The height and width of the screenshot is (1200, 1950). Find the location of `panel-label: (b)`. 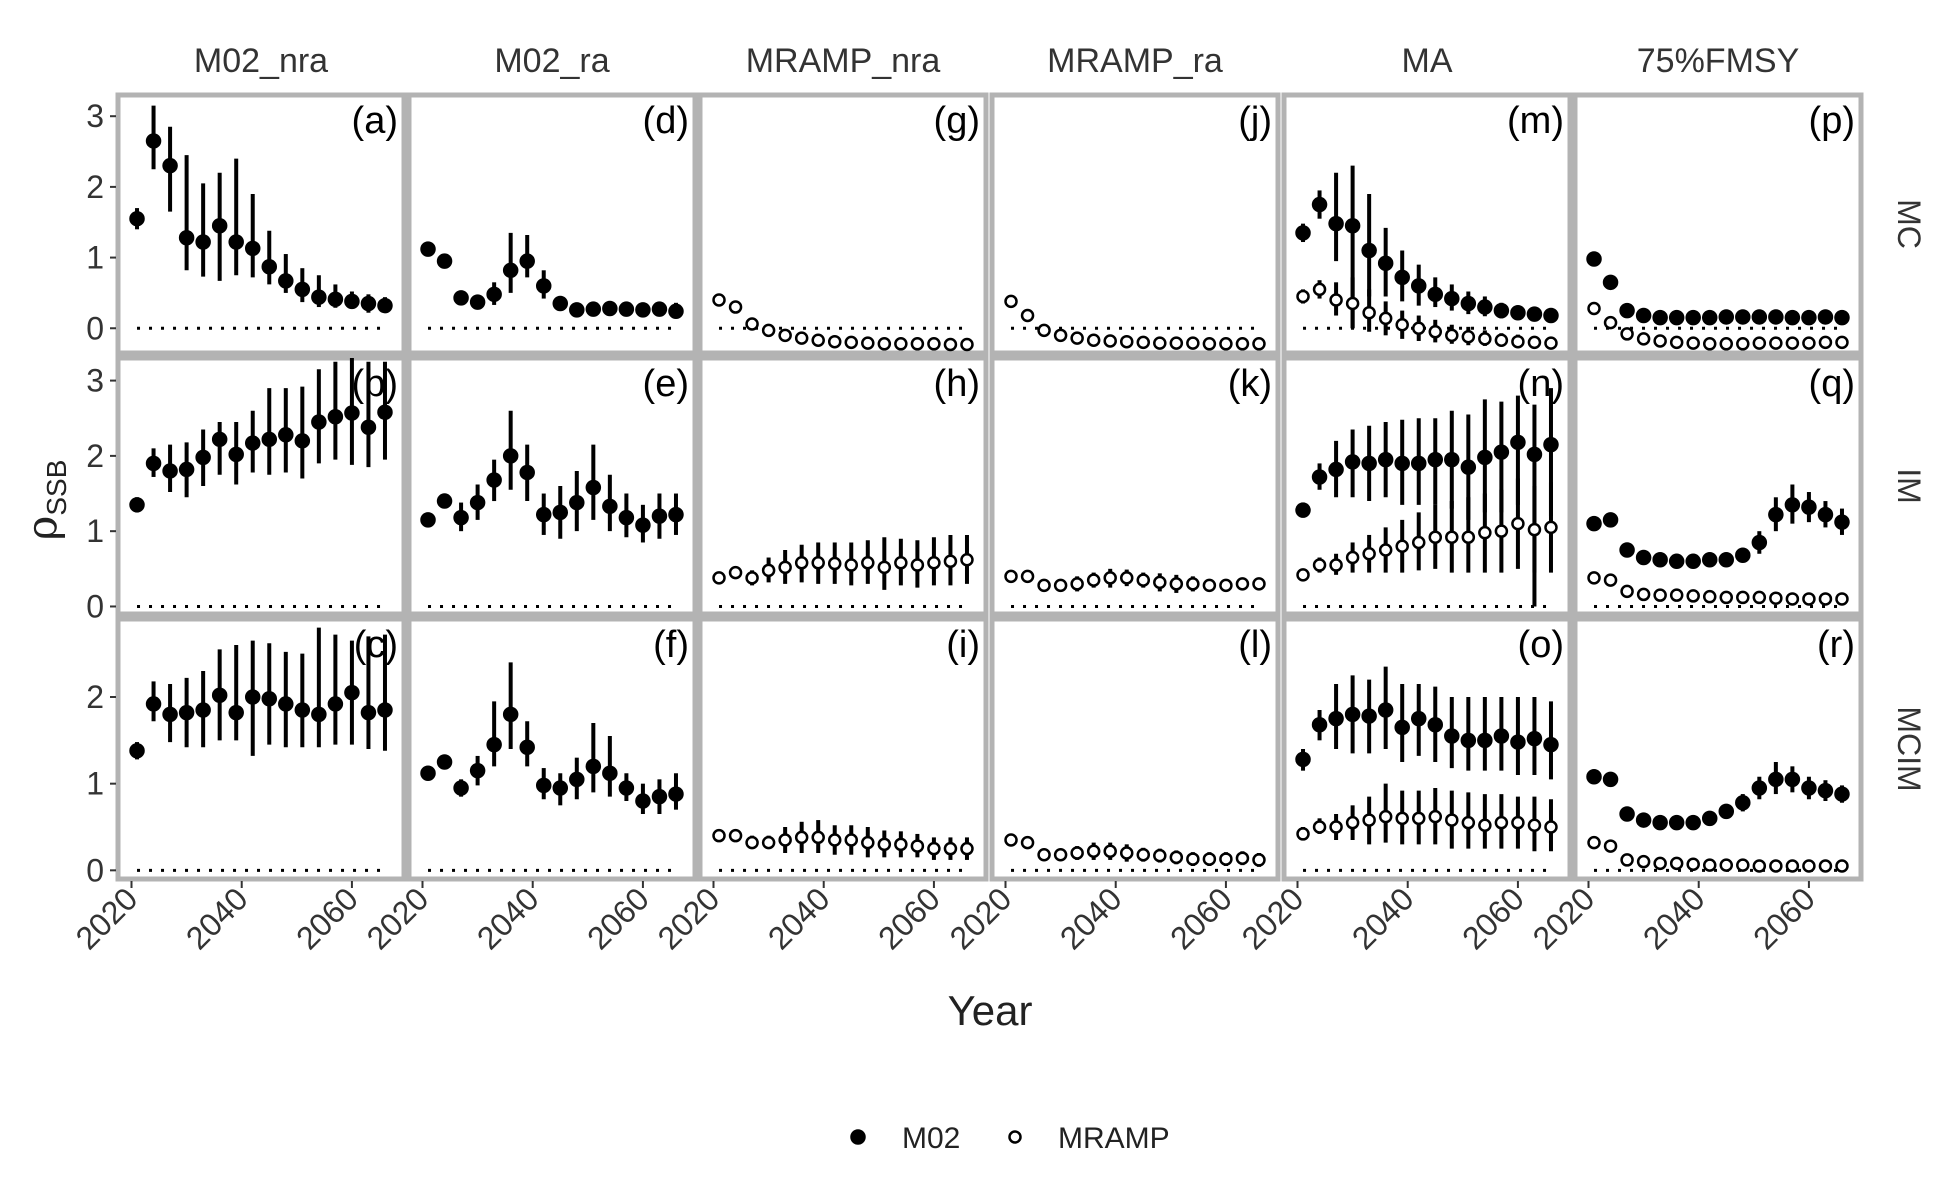

panel-label: (b) is located at coordinates (375, 384).